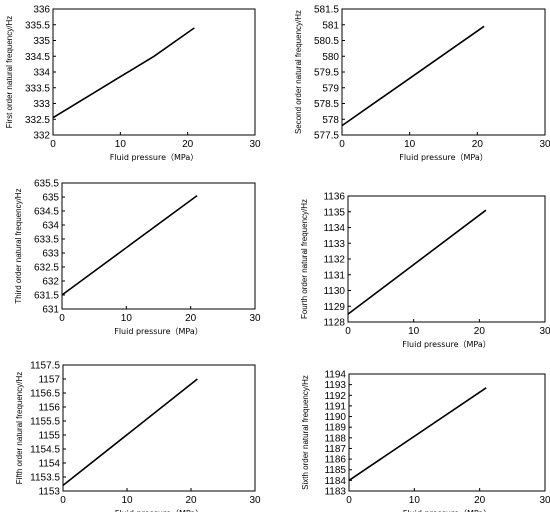  What do you see at coordinates (326, 104) in the screenshot?
I see `y-tick-label: 578.5` at bounding box center [326, 104].